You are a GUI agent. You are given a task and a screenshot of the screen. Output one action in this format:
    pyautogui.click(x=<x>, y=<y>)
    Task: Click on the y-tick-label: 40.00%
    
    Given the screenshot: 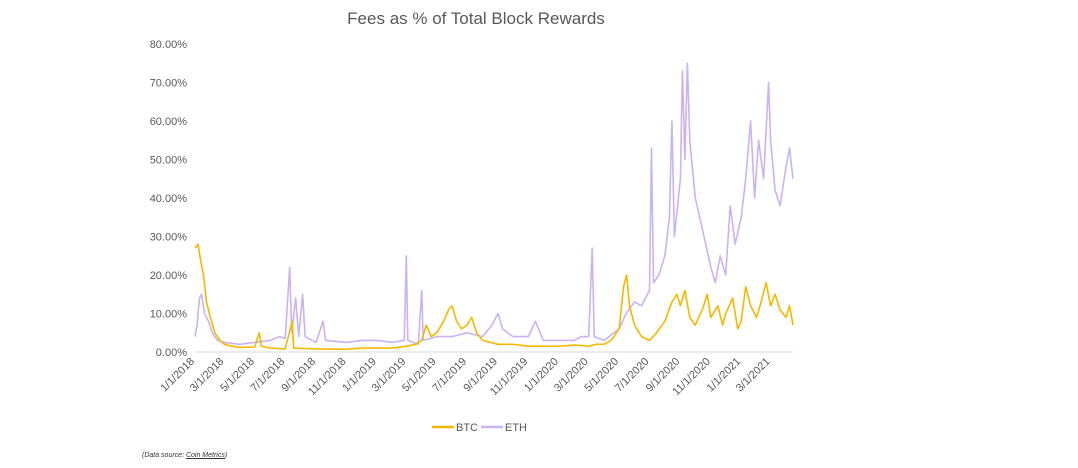 What is the action you would take?
    pyautogui.click(x=169, y=199)
    